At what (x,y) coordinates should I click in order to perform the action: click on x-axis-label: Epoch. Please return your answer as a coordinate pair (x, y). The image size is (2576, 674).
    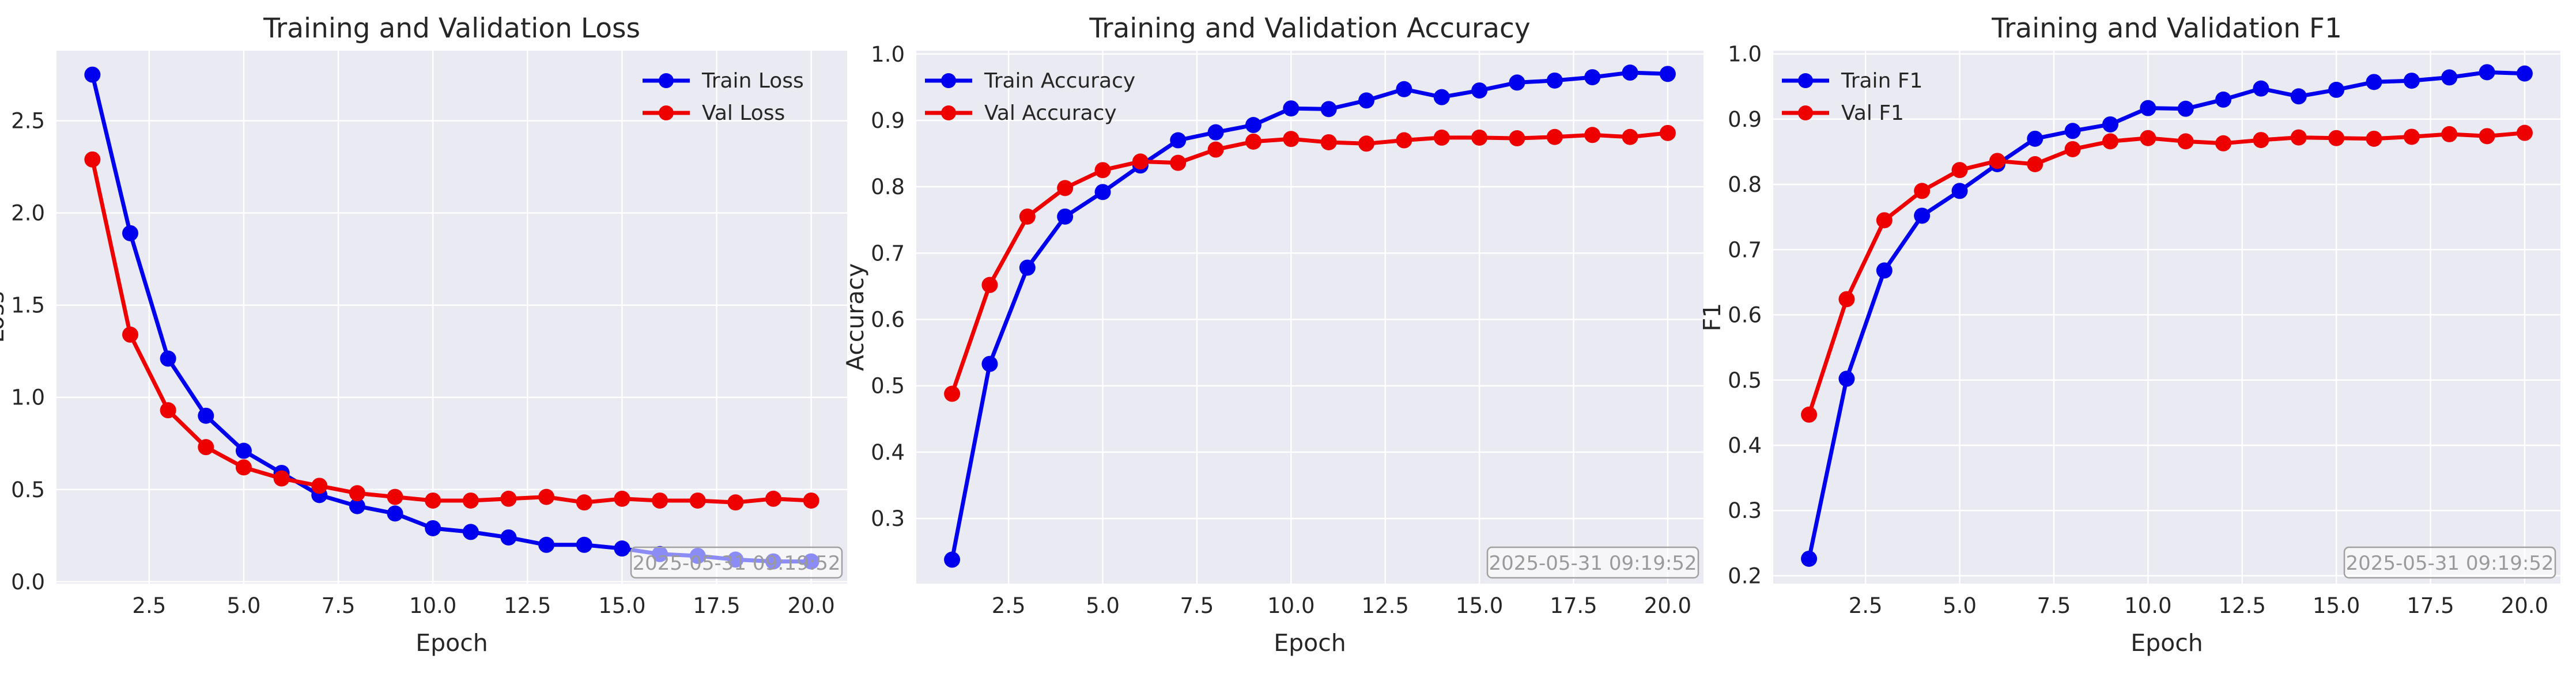
    Looking at the image, I should click on (2167, 643).